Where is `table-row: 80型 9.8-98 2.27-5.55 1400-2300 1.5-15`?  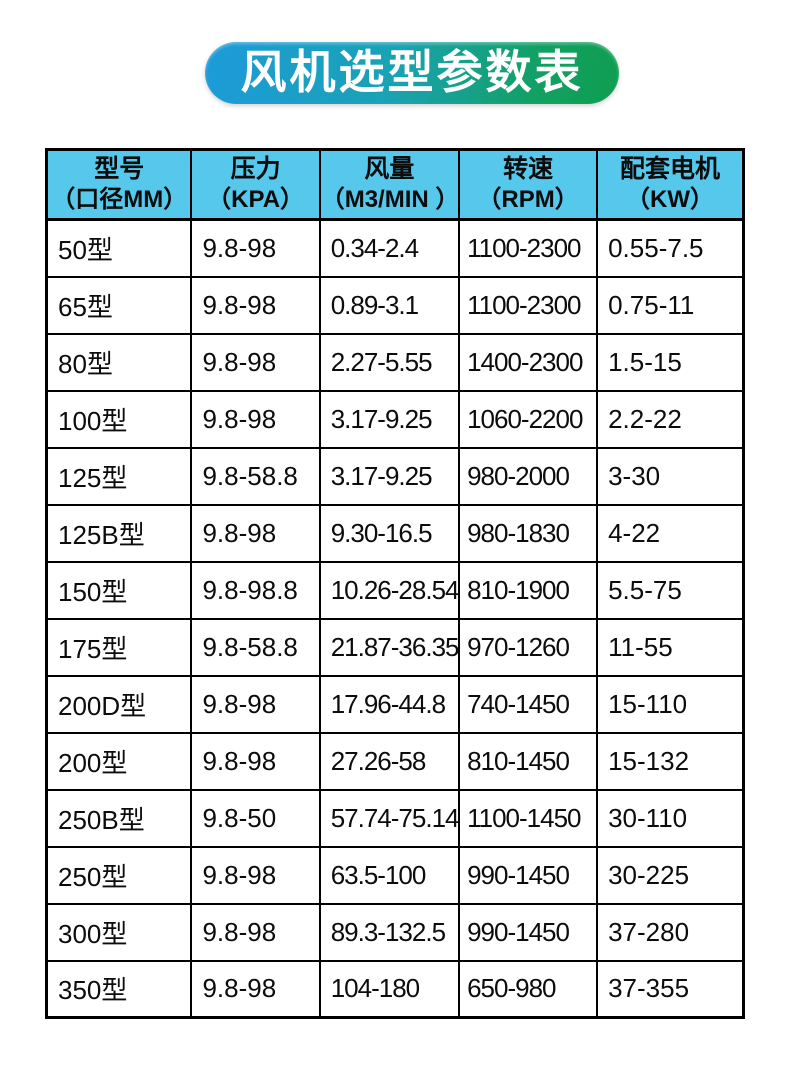 table-row: 80型 9.8-98 2.27-5.55 1400-2300 1.5-15 is located at coordinates (395, 362).